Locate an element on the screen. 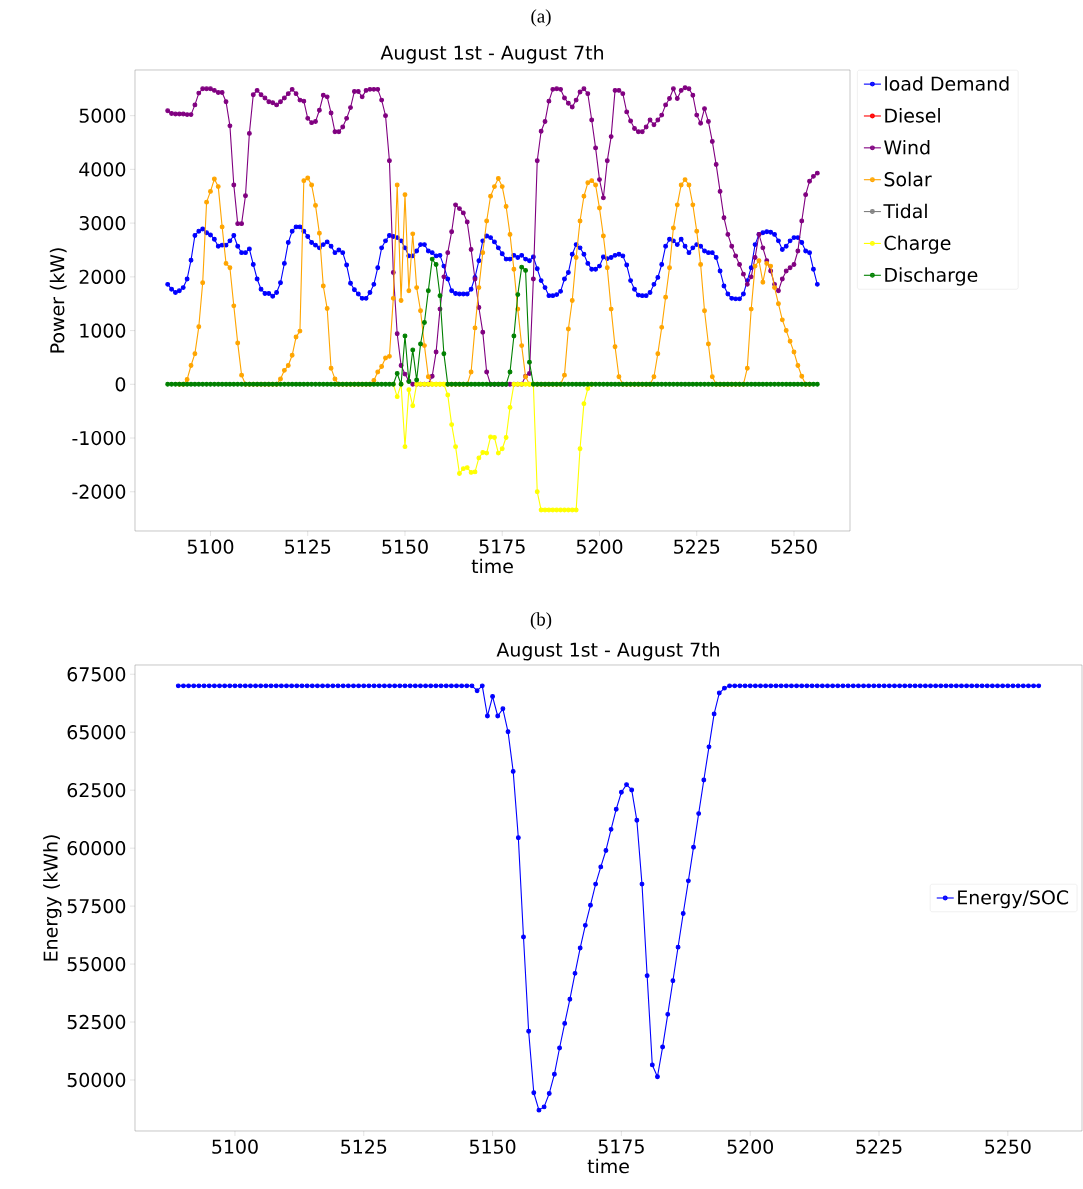 This screenshot has height=1189, width=1083. y-tick-label: 62500 is located at coordinates (96, 790).